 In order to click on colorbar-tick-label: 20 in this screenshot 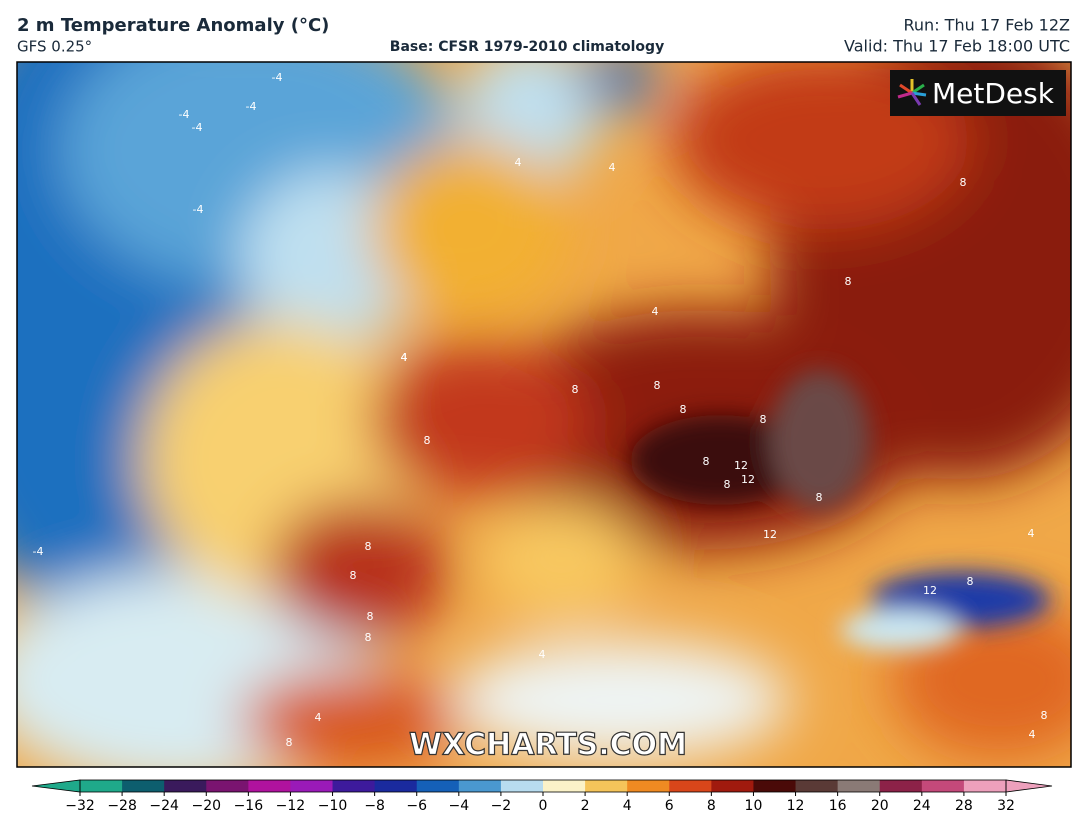, I will do `click(880, 806)`.